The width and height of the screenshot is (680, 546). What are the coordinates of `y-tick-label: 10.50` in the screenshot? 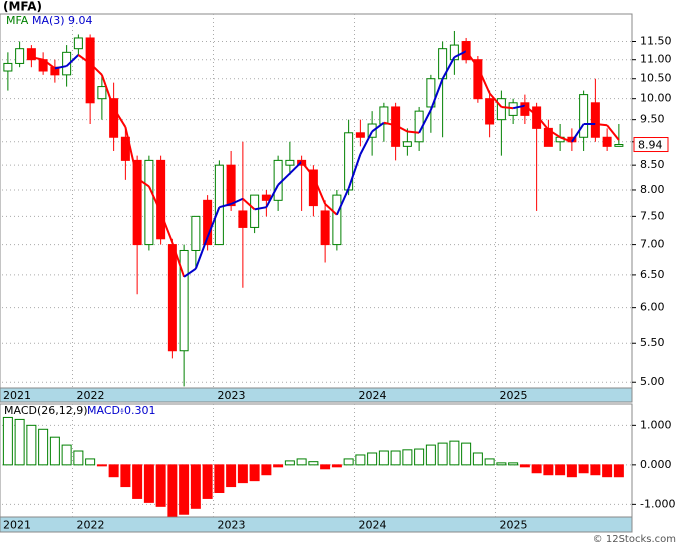 It's located at (656, 78).